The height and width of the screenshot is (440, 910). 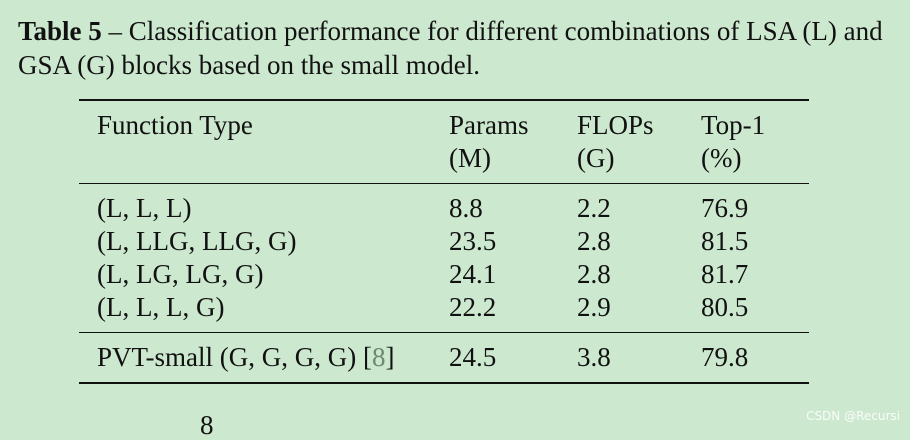 I want to click on header-flops-unit: (G), so click(x=596, y=158).